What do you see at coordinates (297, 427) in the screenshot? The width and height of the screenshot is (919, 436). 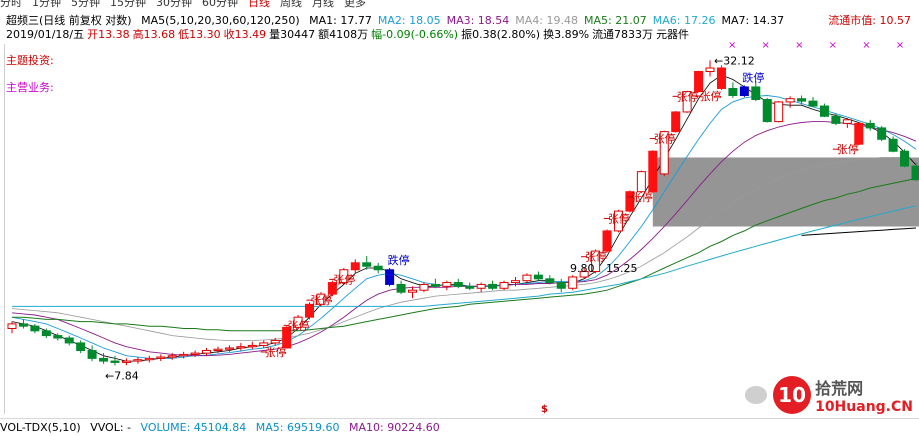 I see `vol-ma5: MA5: 69519.60` at bounding box center [297, 427].